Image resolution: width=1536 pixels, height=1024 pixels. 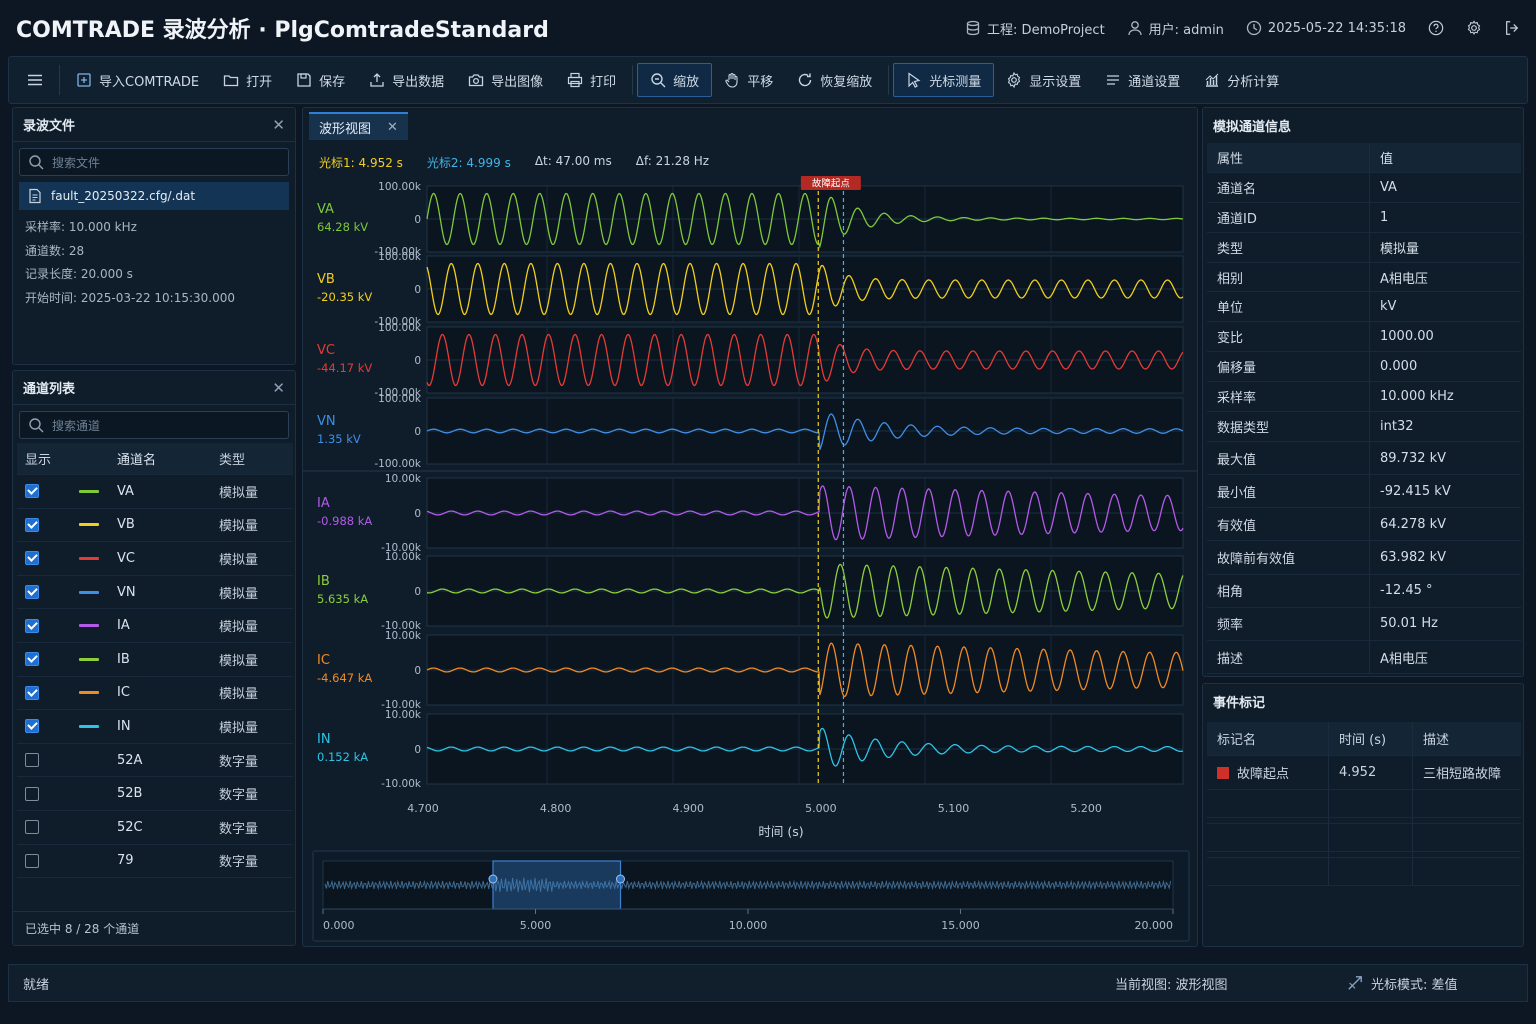 I want to click on channel-settings-button: 通道设置, so click(x=1142, y=80).